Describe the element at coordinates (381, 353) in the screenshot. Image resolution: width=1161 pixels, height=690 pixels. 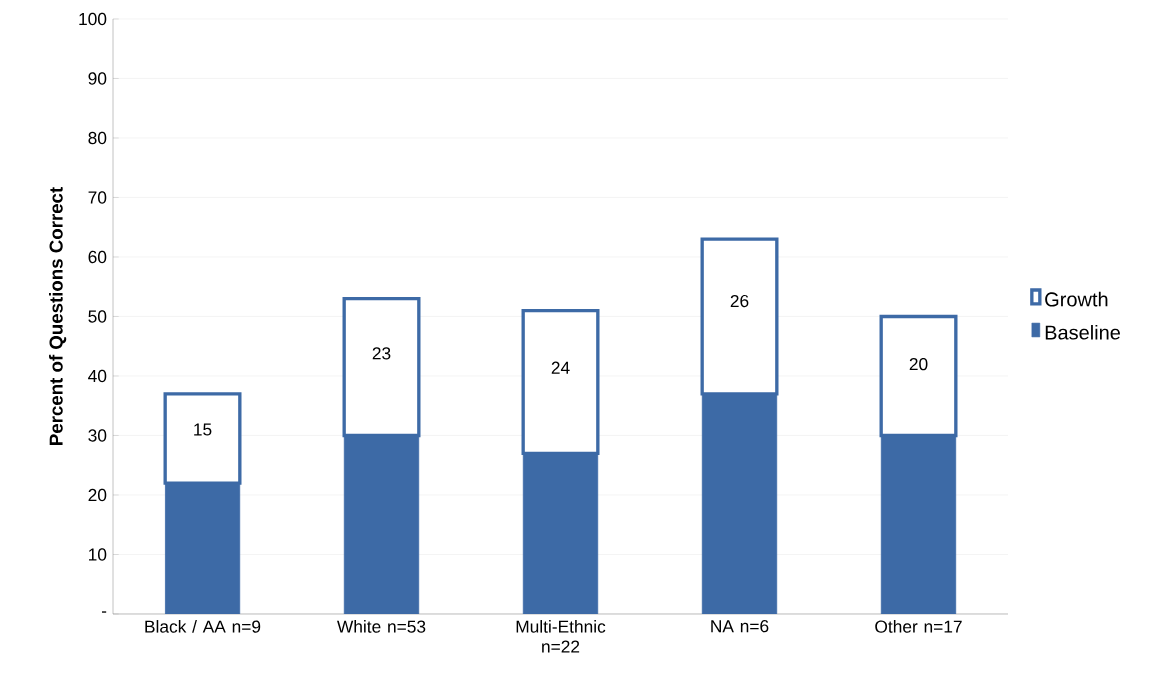
I see `data-label: 23` at that location.